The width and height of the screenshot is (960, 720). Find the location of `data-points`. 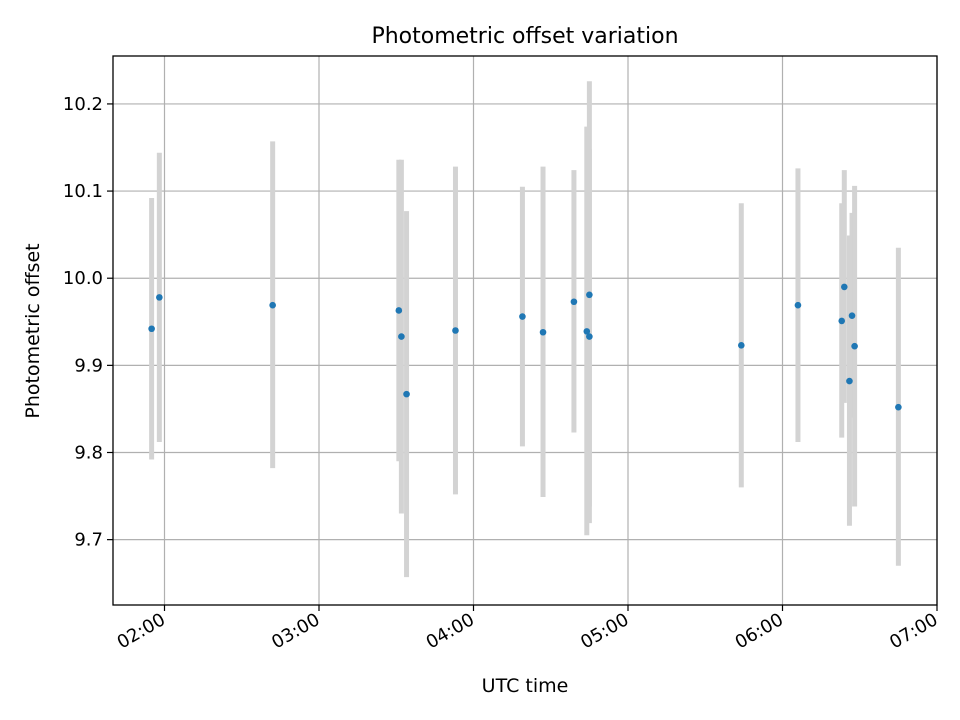

data-points is located at coordinates (525, 347).